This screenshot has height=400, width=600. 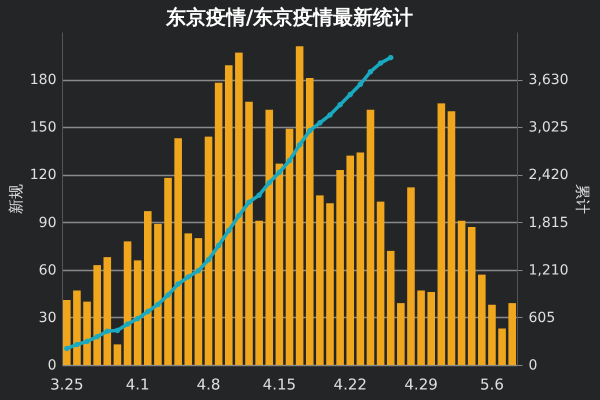 I want to click on x-tick-label: 4.15, so click(x=279, y=385).